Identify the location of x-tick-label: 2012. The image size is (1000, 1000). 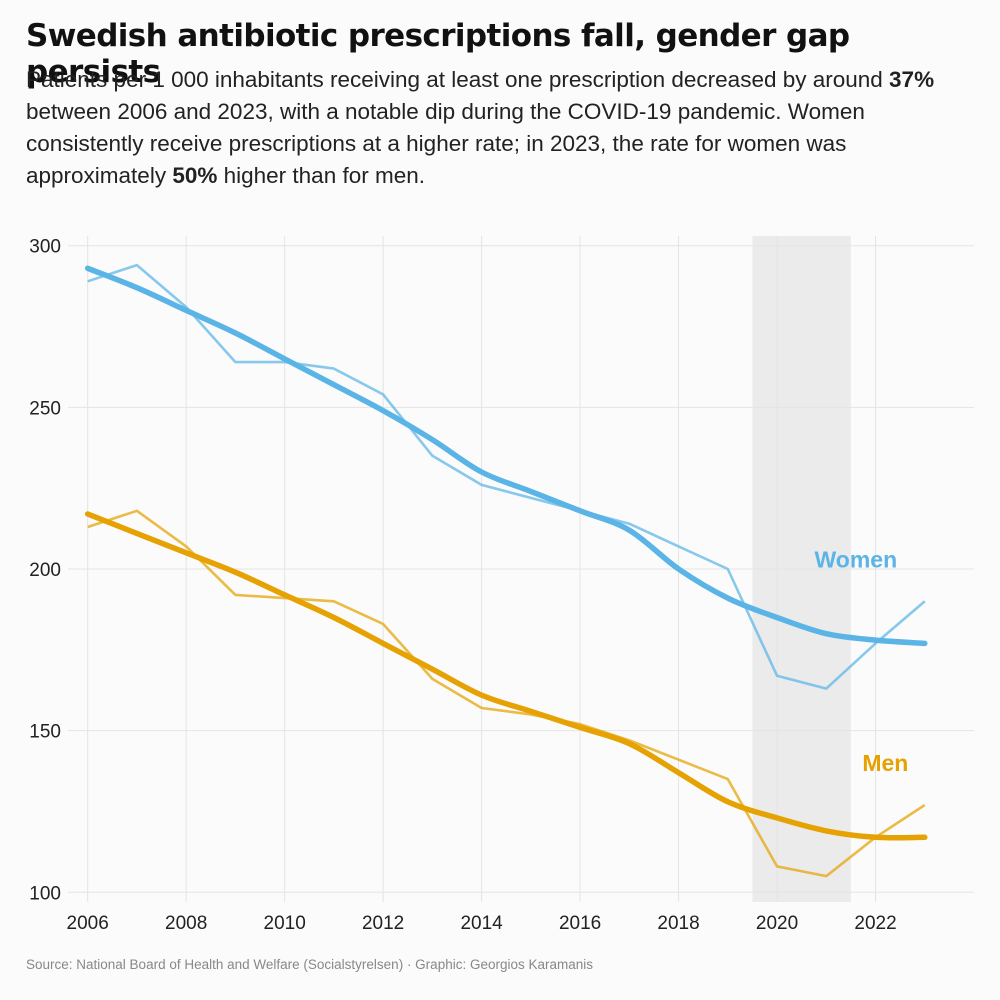
(383, 923).